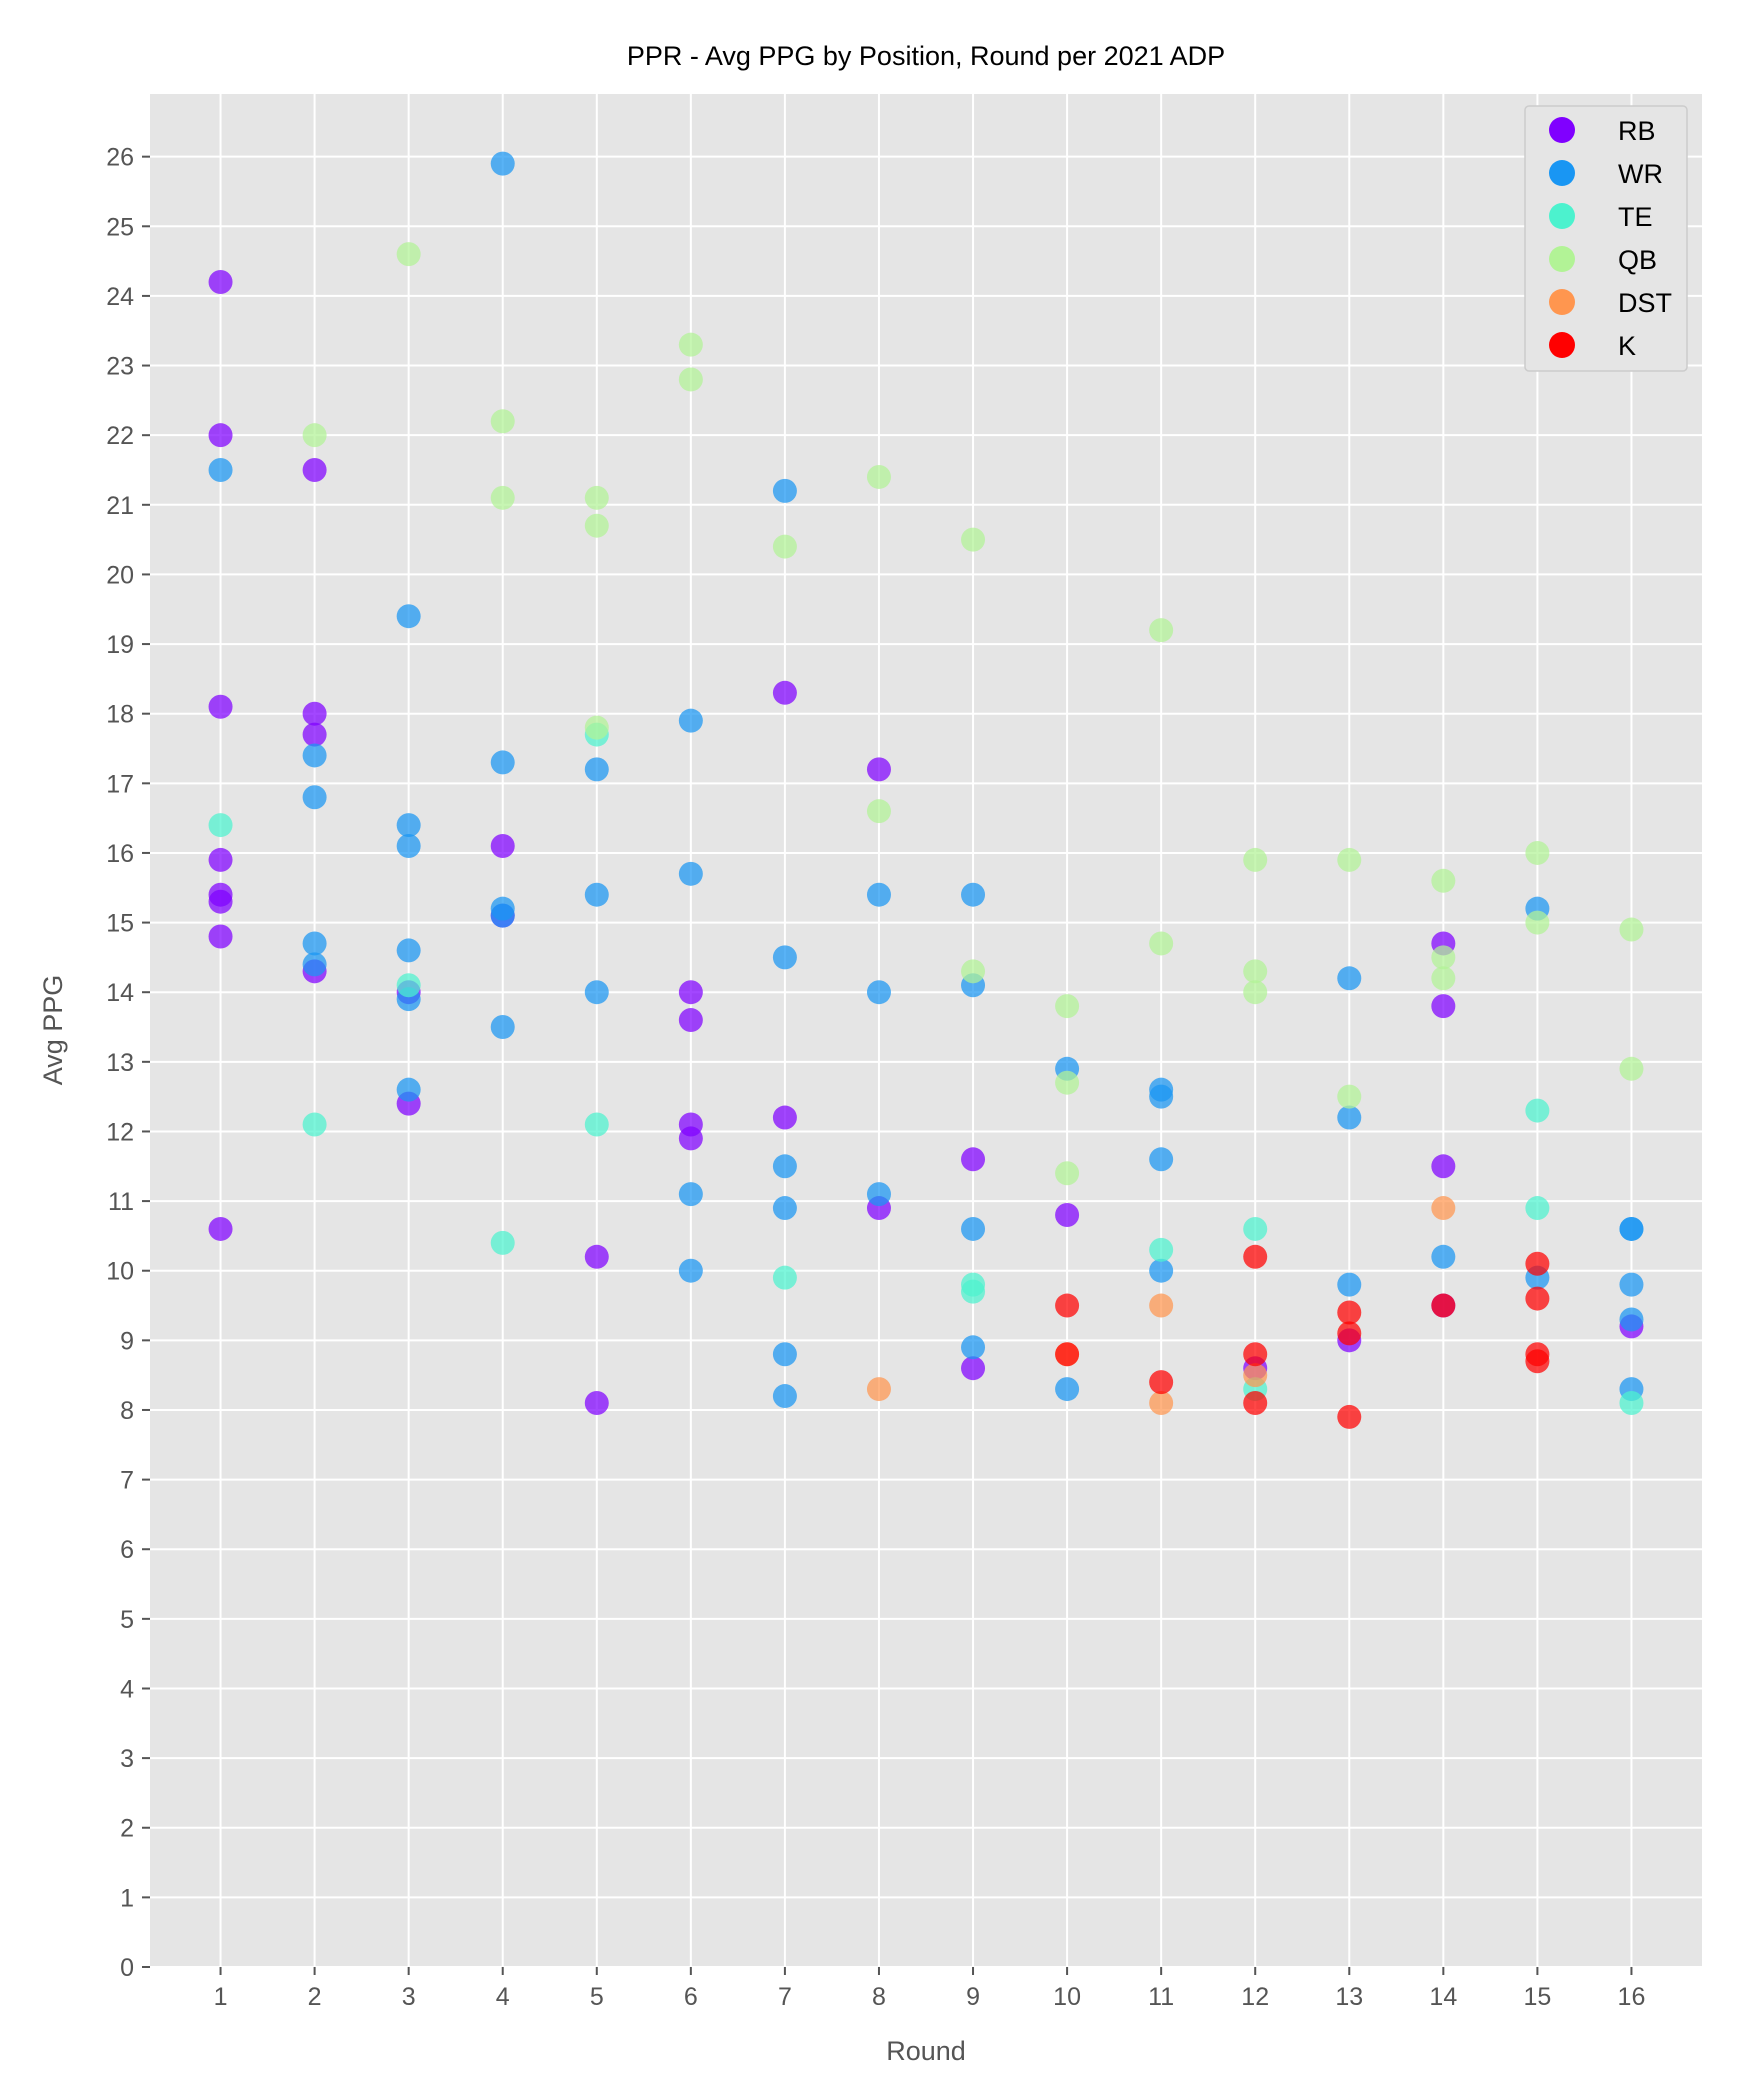 The image size is (1740, 2100). What do you see at coordinates (127, 1341) in the screenshot?
I see `y-tick-label: 9` at bounding box center [127, 1341].